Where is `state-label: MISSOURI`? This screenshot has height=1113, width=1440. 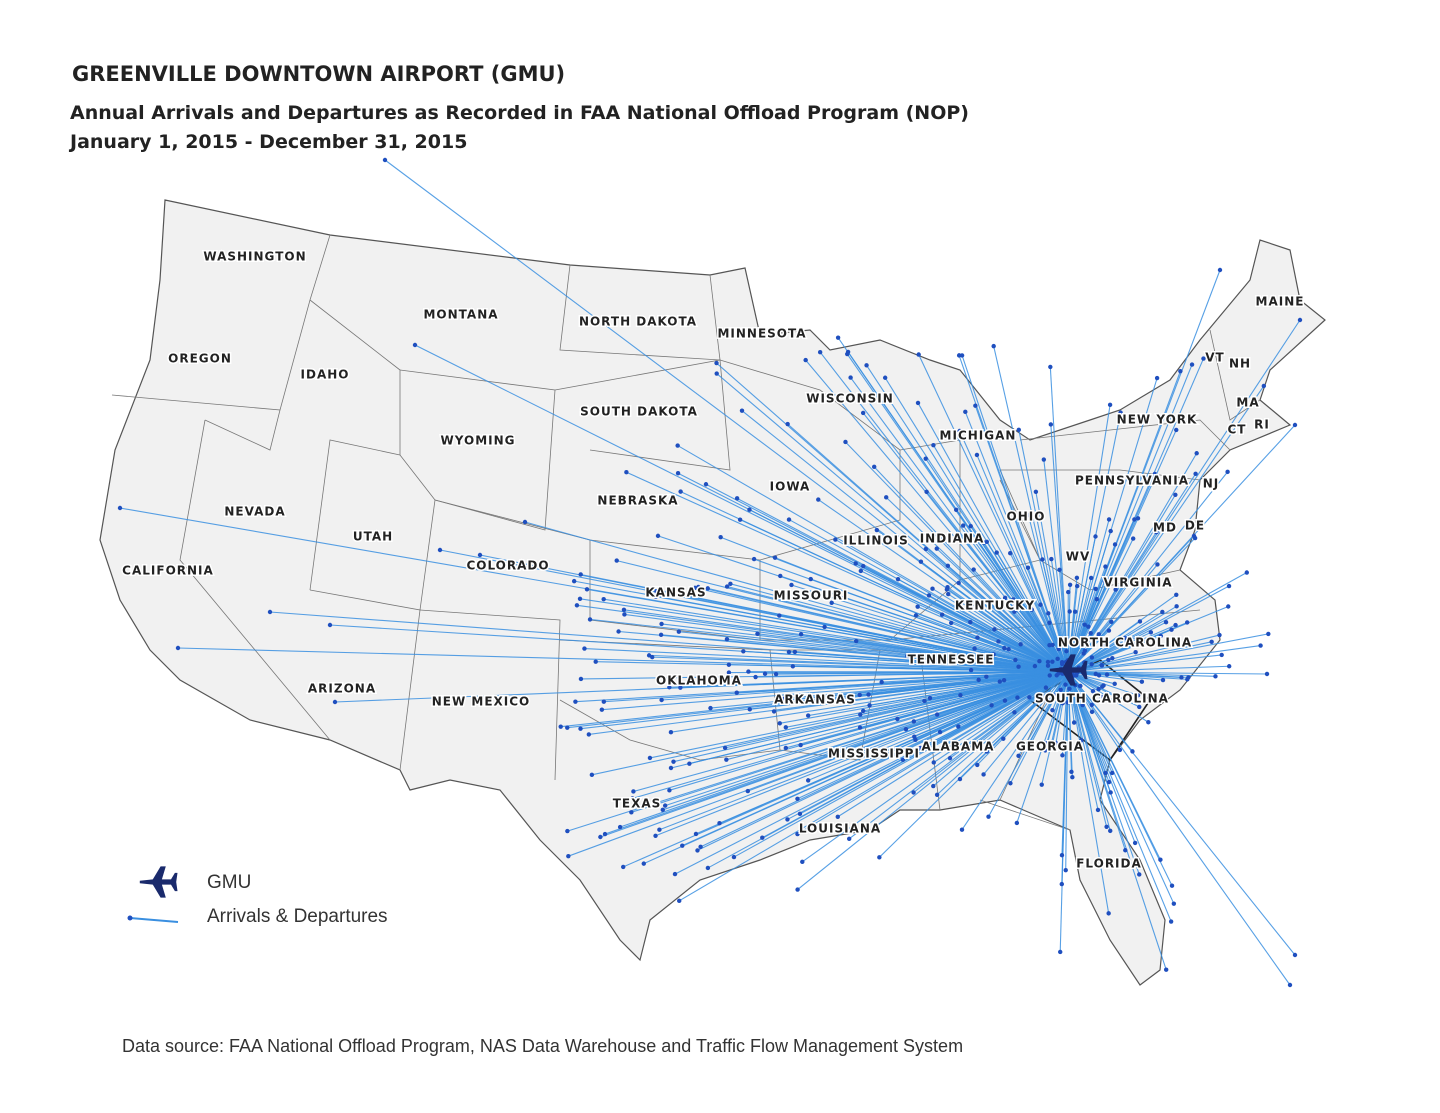
state-label: MISSOURI is located at coordinates (811, 596).